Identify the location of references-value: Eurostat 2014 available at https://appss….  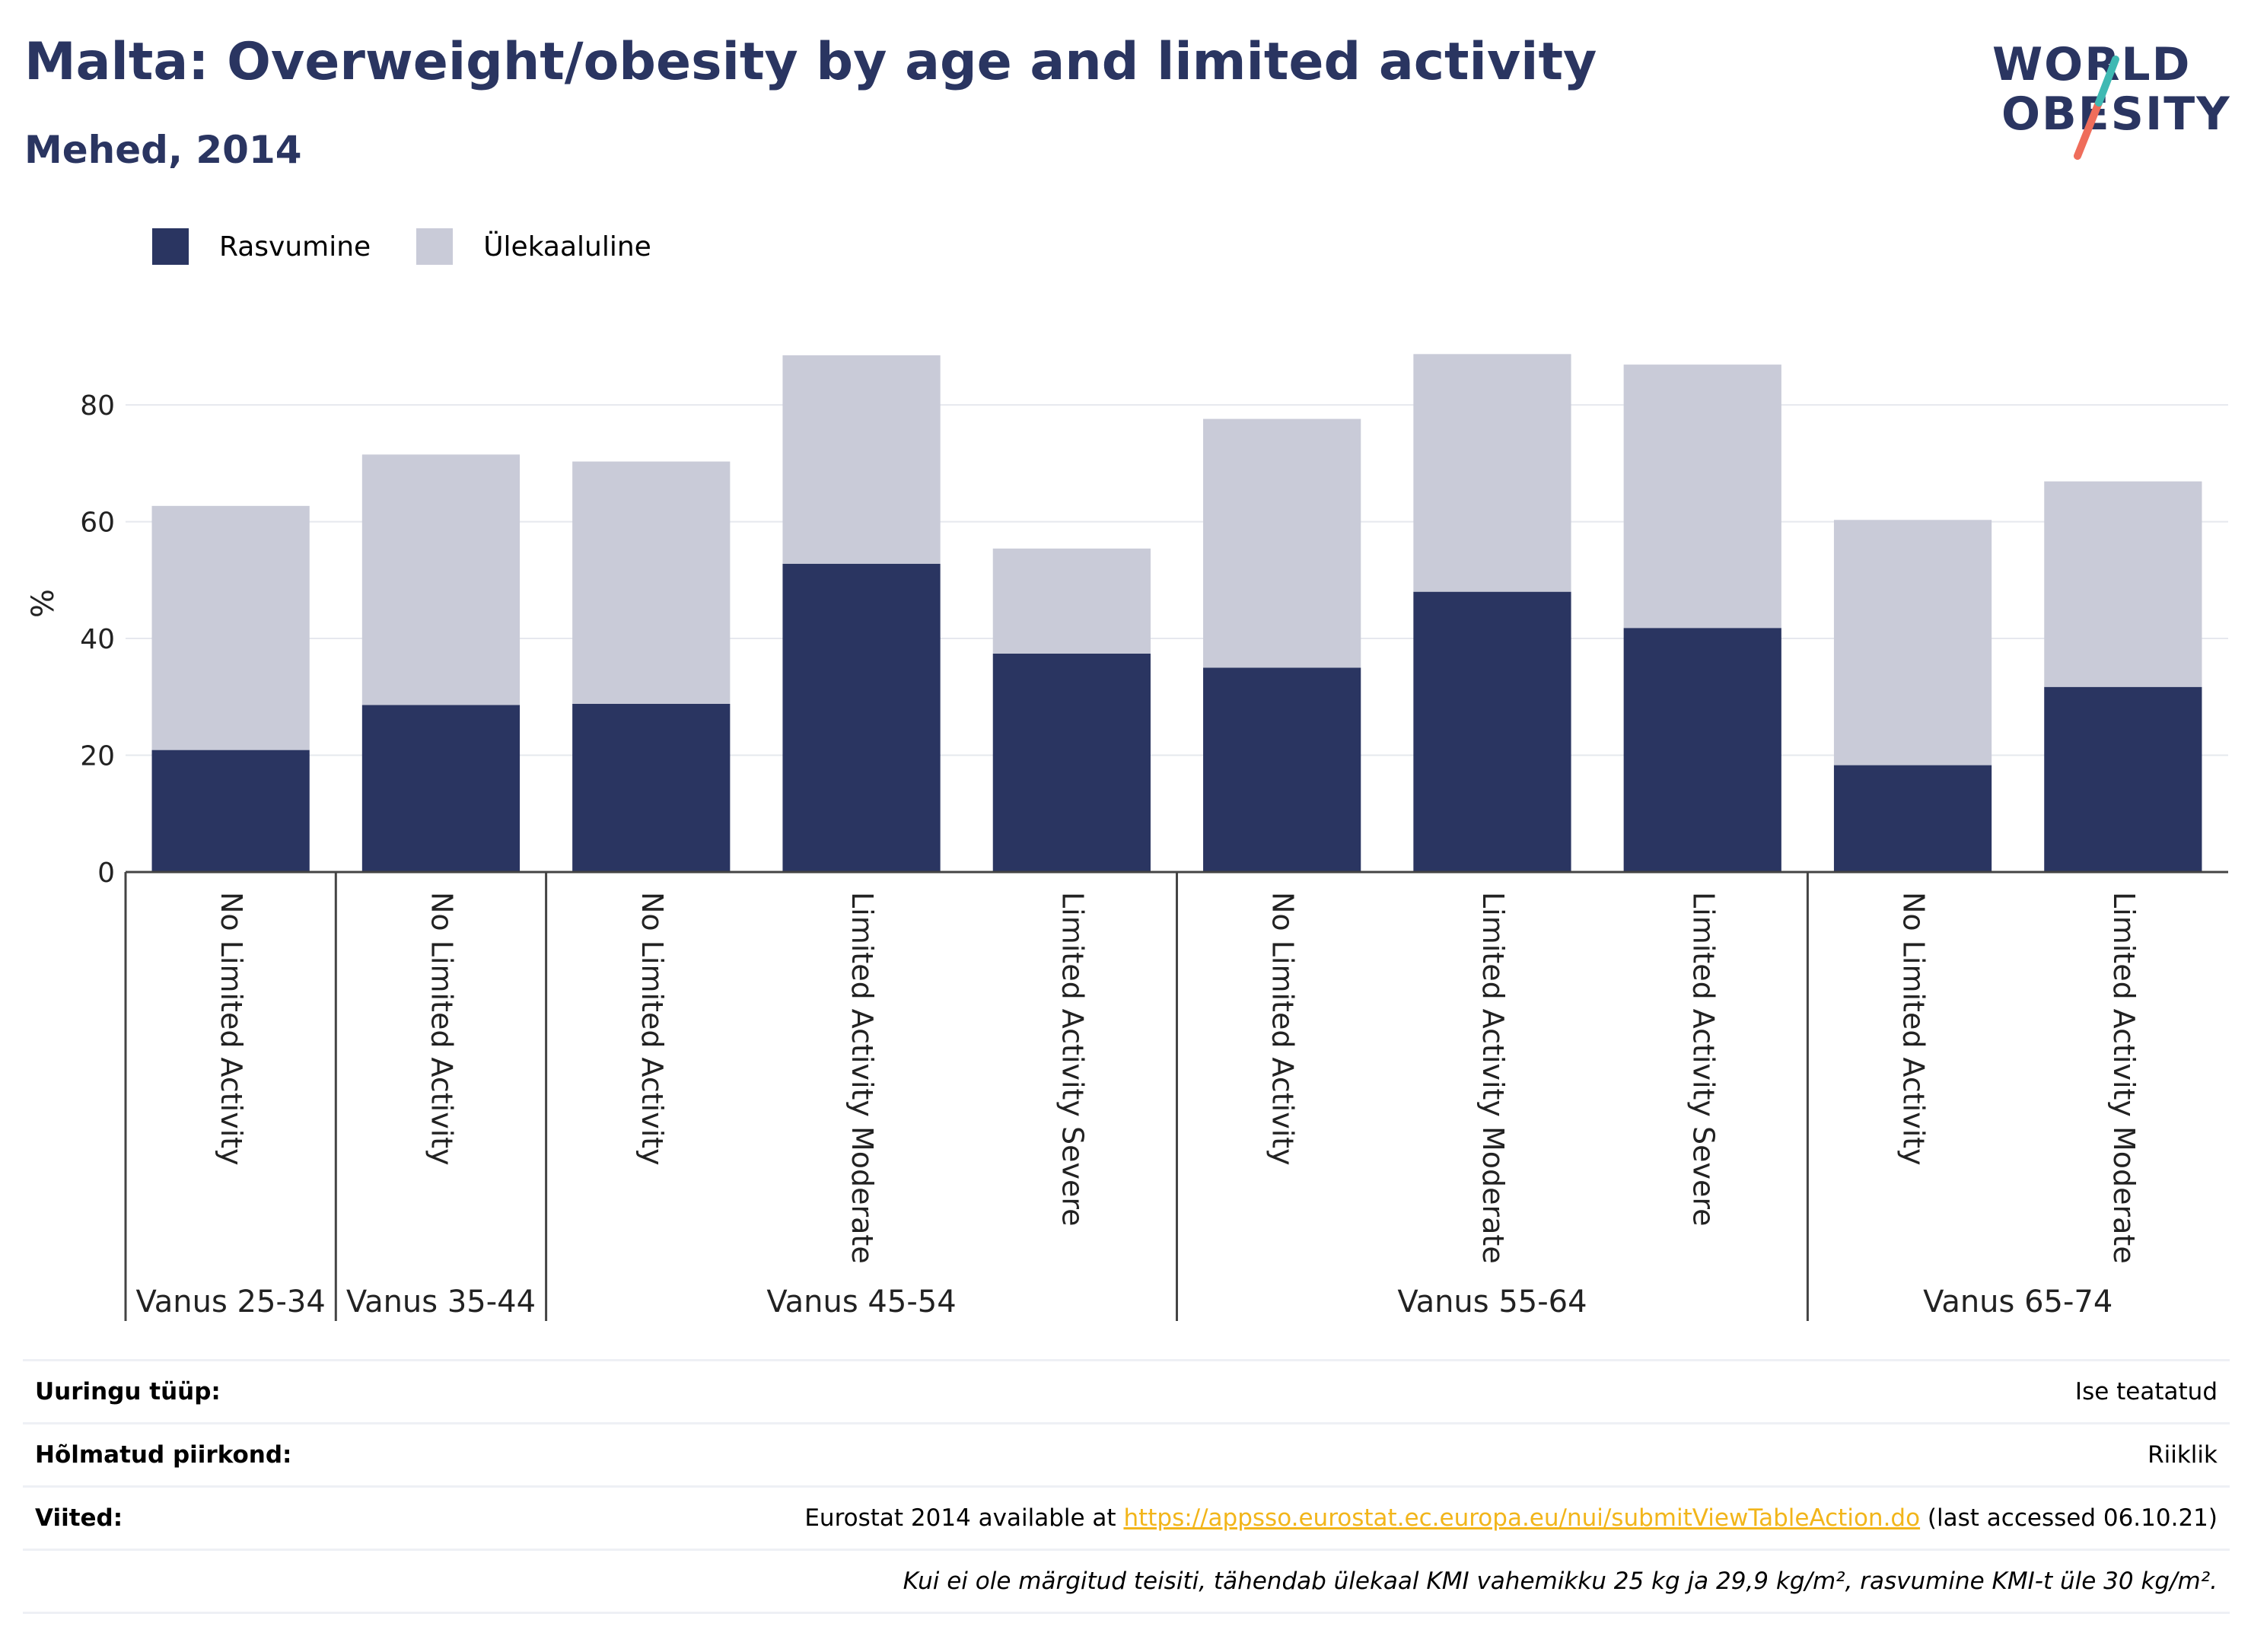
(1511, 1518).